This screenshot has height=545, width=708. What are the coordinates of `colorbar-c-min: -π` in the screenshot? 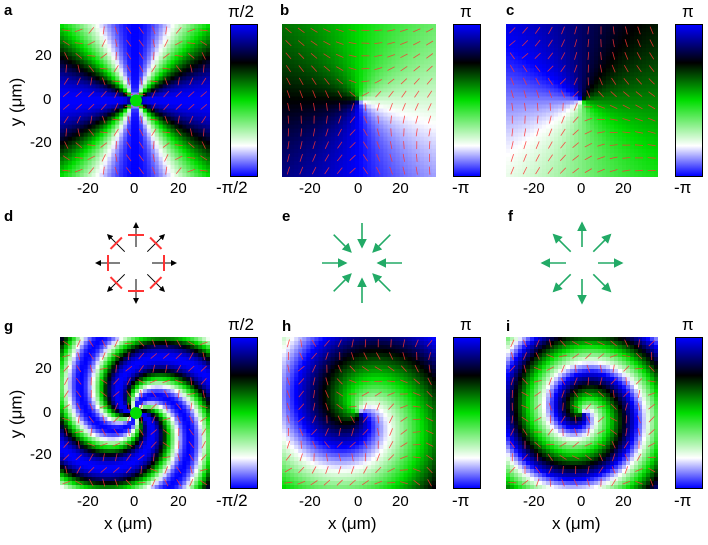 It's located at (683, 187).